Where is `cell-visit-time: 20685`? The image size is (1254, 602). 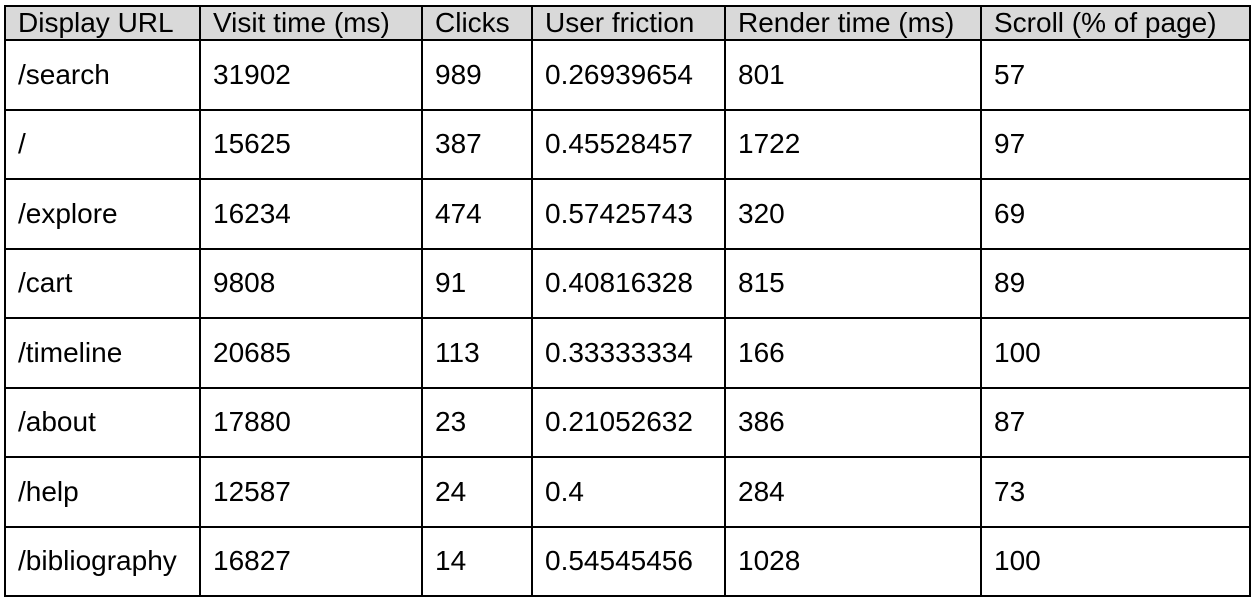
cell-visit-time: 20685 is located at coordinates (311, 353).